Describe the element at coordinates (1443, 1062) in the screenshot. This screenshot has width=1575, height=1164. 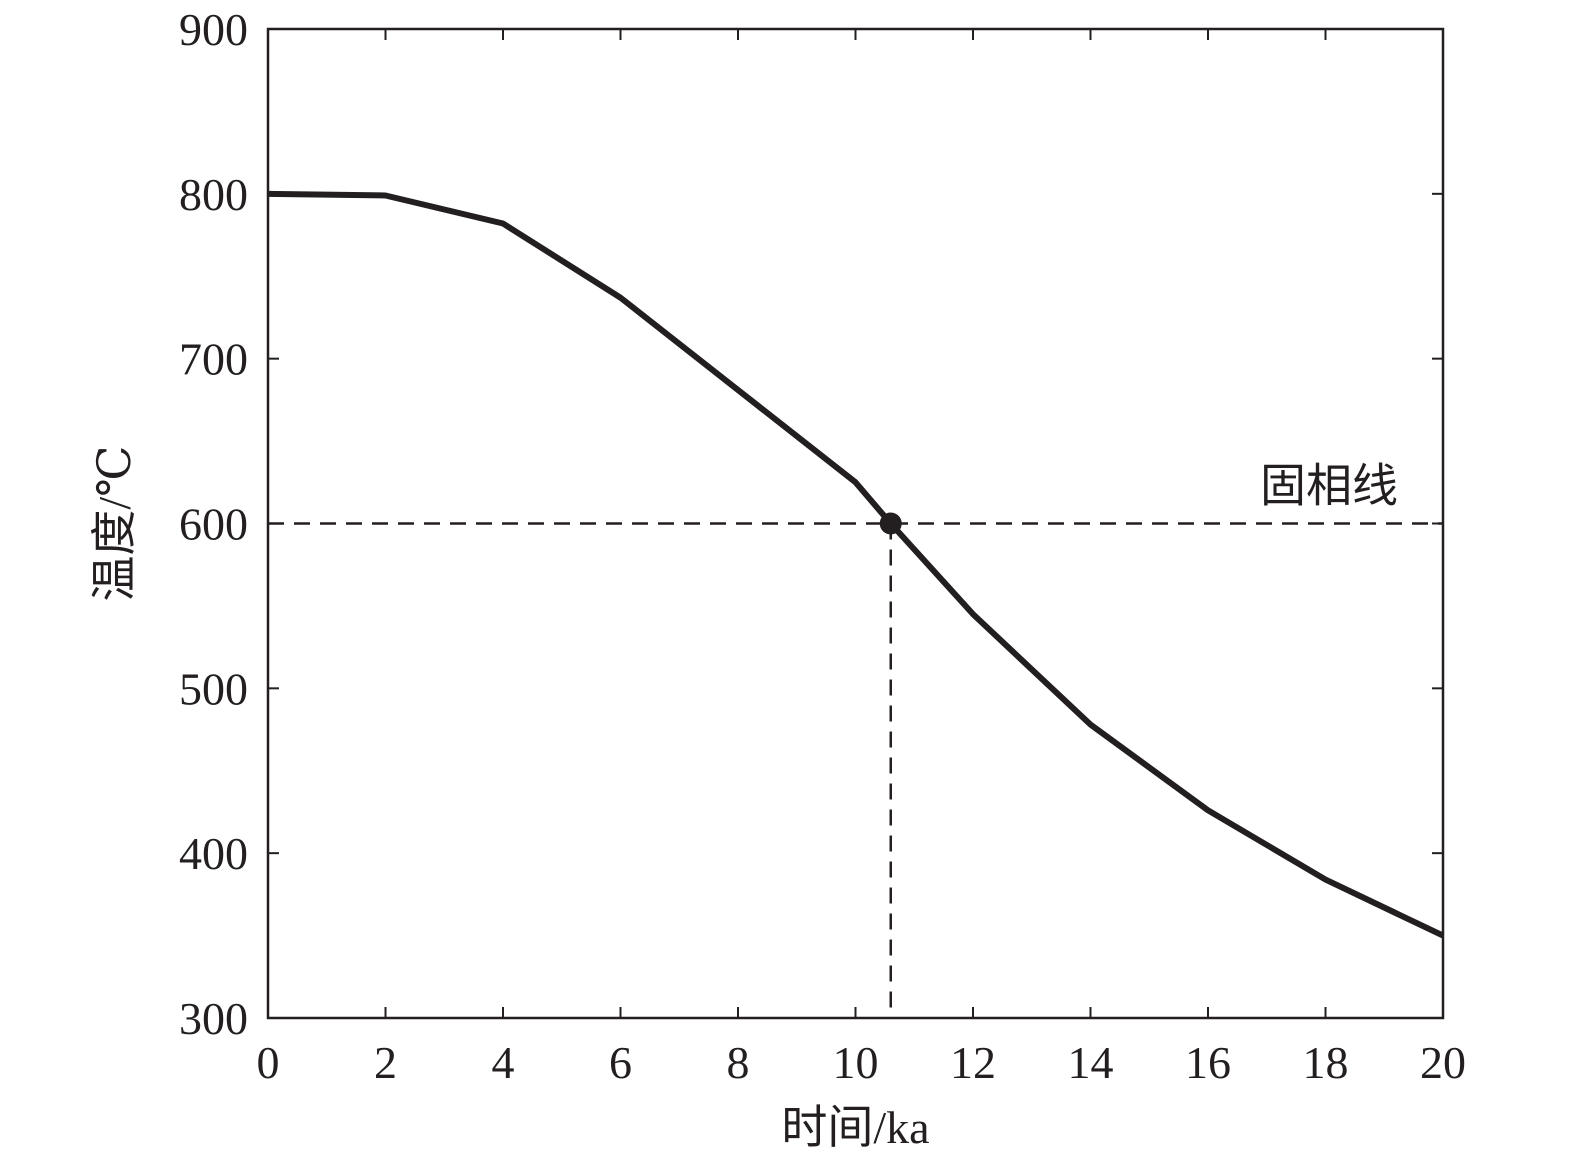
I see `x-tick-label-10: 20` at that location.